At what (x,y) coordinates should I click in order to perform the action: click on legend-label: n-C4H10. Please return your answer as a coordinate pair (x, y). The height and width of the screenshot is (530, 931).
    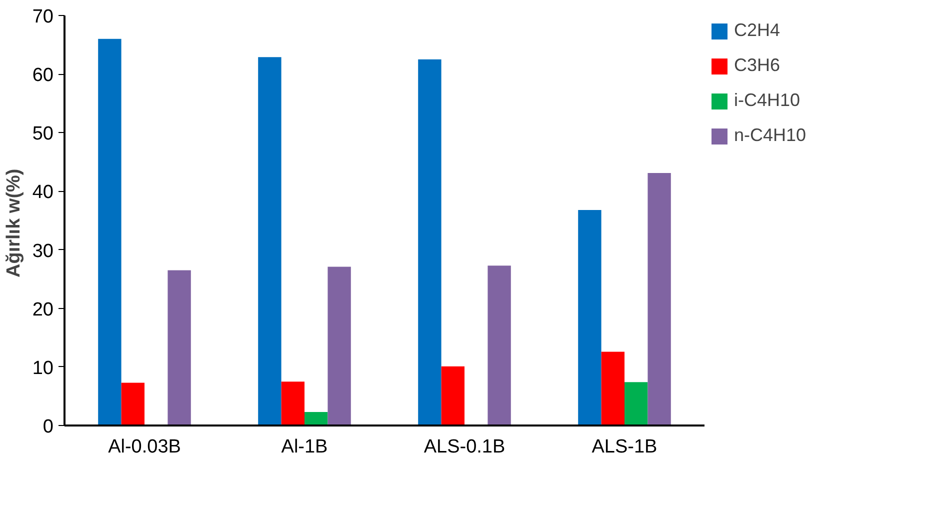
    Looking at the image, I should click on (770, 135).